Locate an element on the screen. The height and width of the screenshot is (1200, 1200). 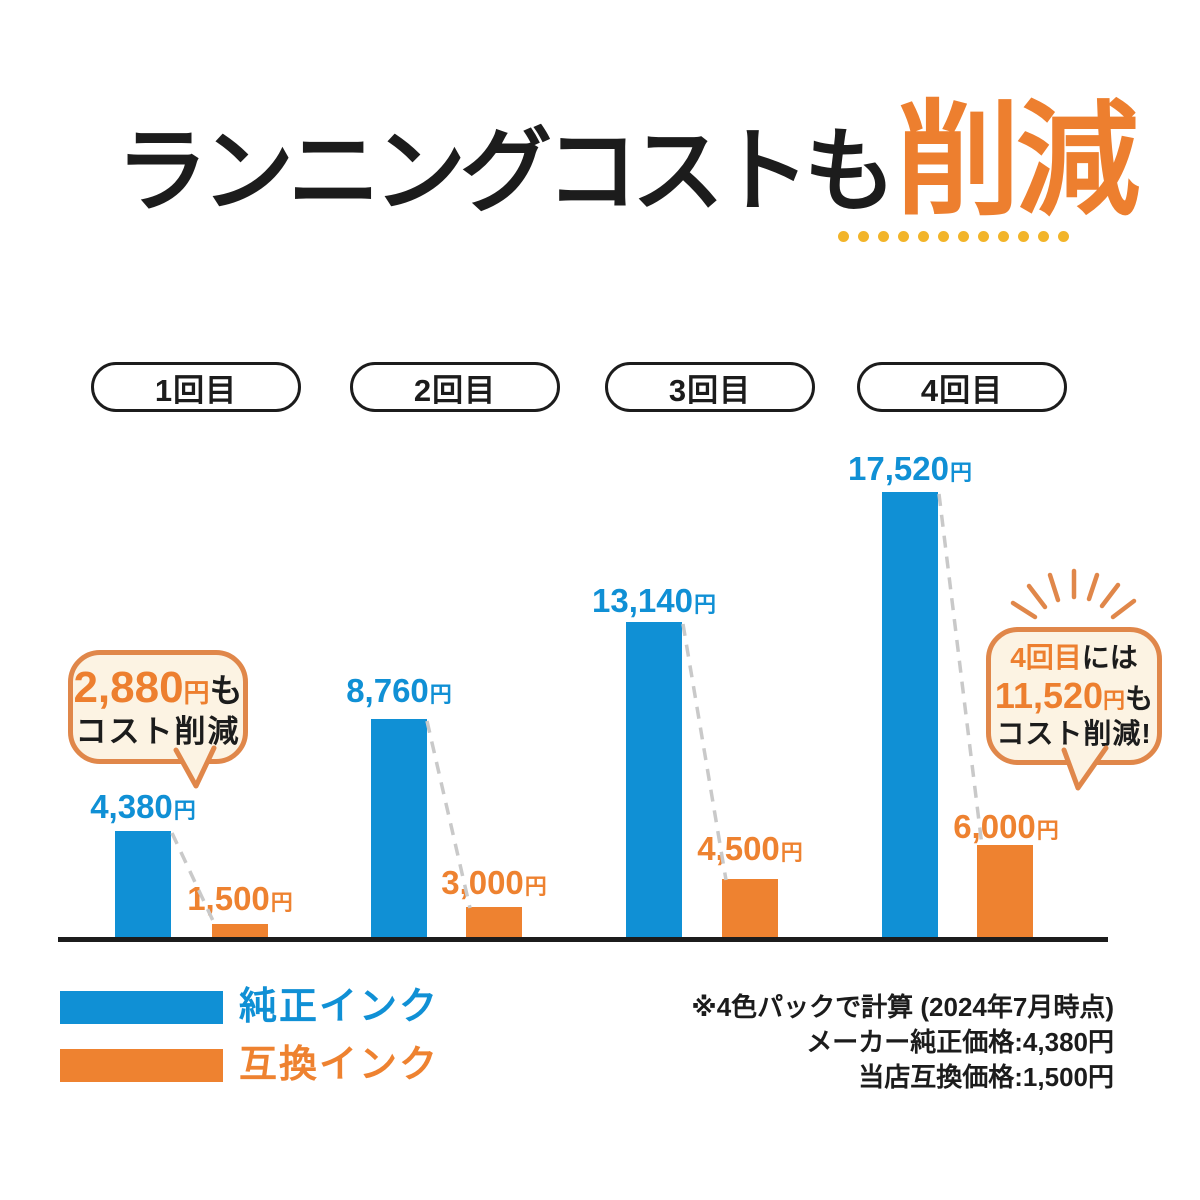
amount: 1,500 is located at coordinates (228, 898).